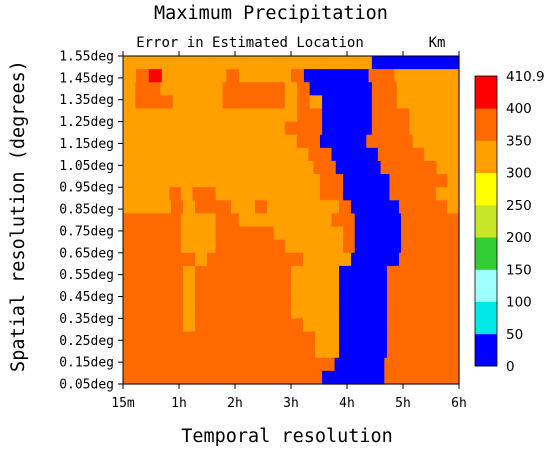 This screenshot has height=451, width=550. What do you see at coordinates (86, 122) in the screenshot?
I see `y-tick-label: 1.25deg` at bounding box center [86, 122].